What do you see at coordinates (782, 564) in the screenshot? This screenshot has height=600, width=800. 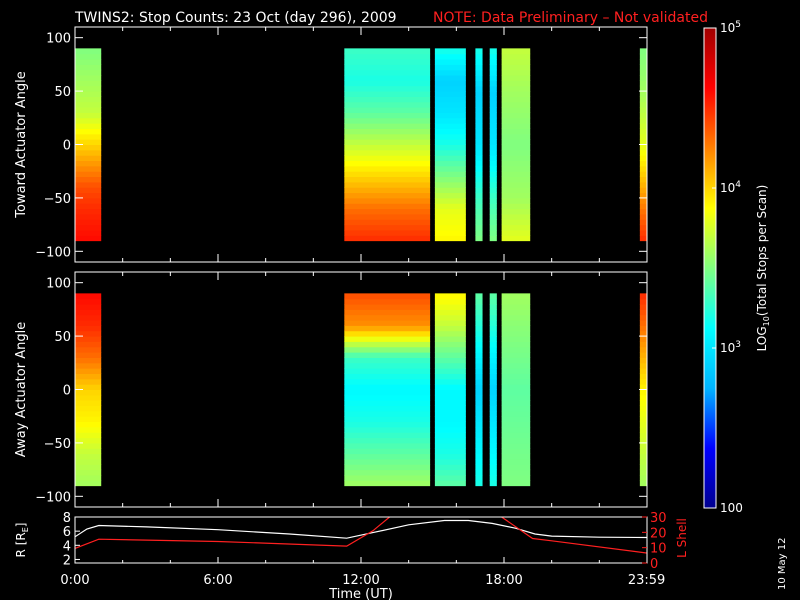 I see `side-date-label: 10 May 12` at bounding box center [782, 564].